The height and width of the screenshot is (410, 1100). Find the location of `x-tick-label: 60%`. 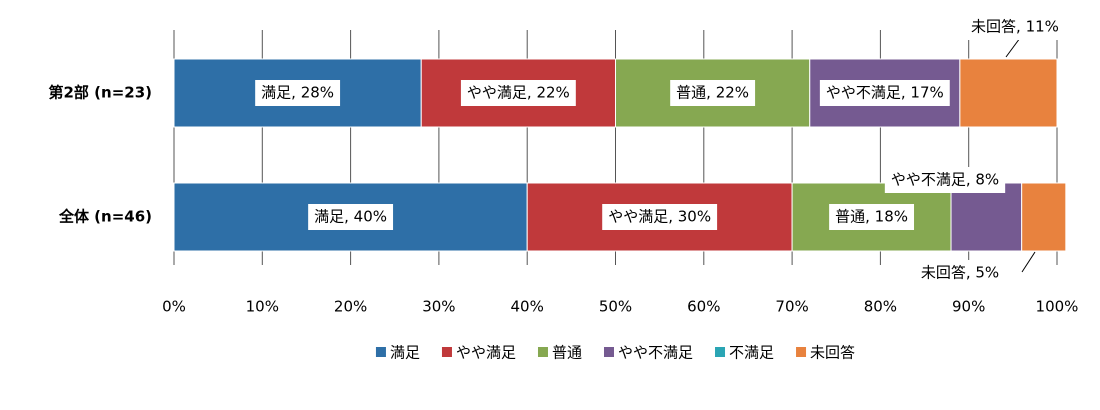

x-tick-label: 60% is located at coordinates (703, 307).